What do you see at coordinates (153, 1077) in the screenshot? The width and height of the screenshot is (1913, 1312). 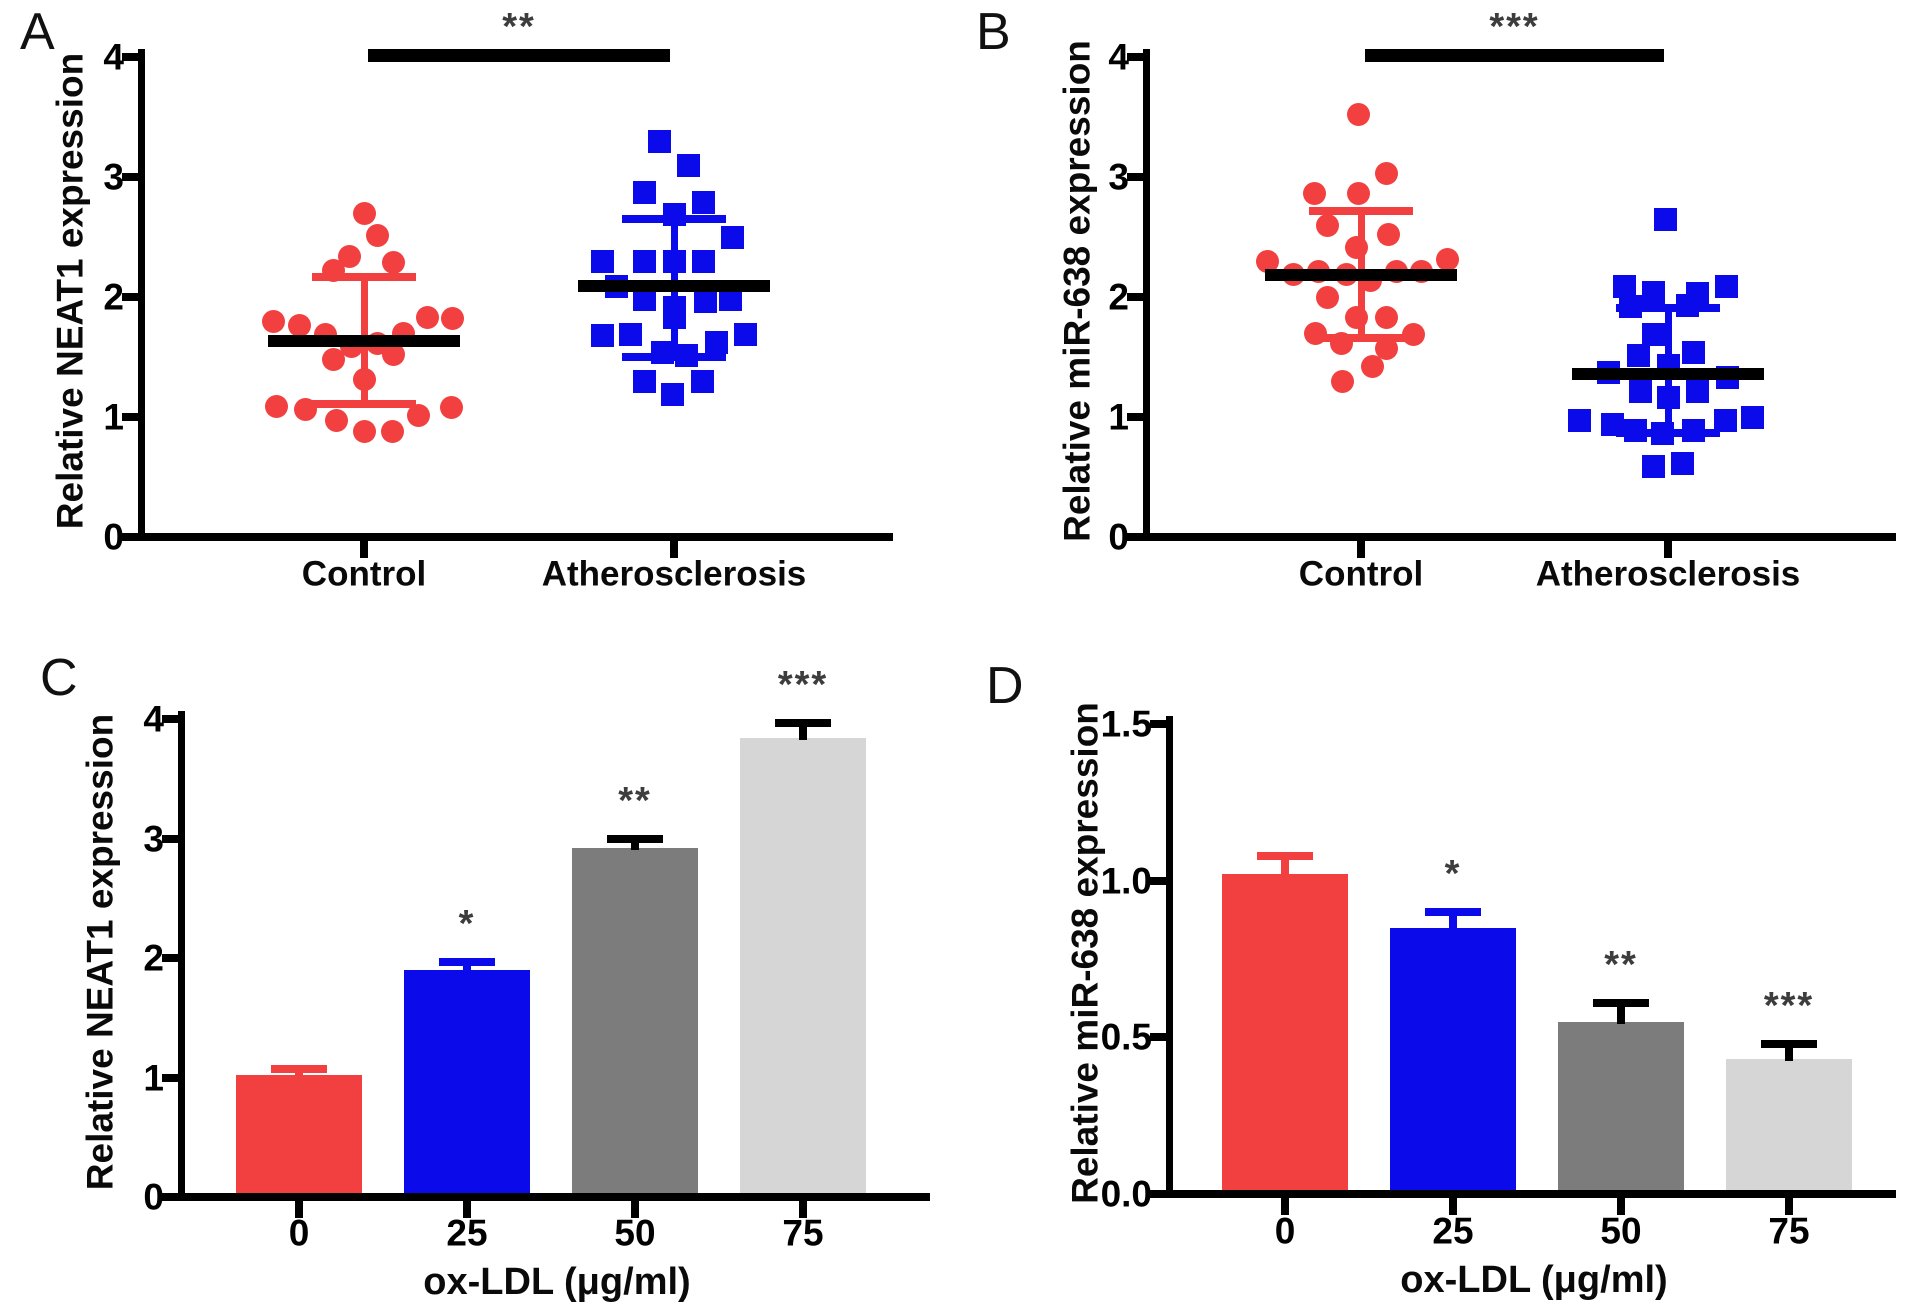 I see `y-tick-label-C-1: 1` at bounding box center [153, 1077].